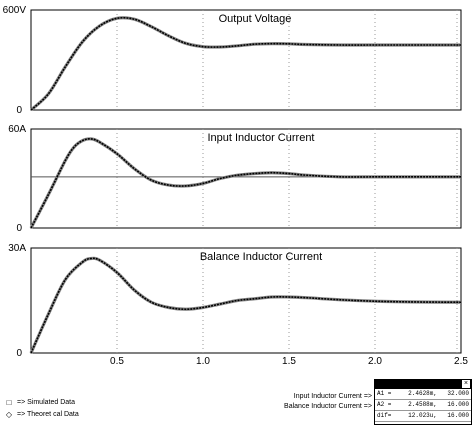 The width and height of the screenshot is (474, 425). I want to click on row-label: A1 =, so click(386, 394).